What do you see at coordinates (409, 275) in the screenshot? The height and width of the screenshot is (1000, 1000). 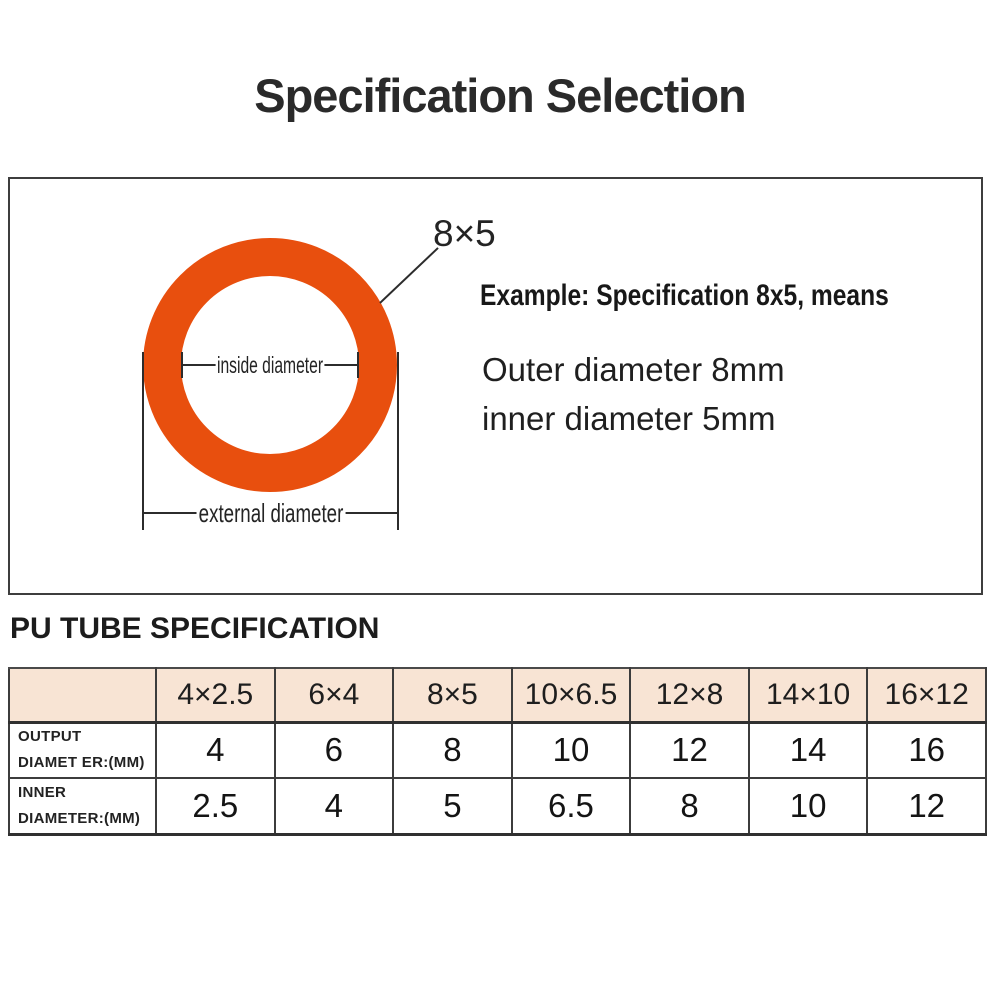 I see `callout-leader-line` at bounding box center [409, 275].